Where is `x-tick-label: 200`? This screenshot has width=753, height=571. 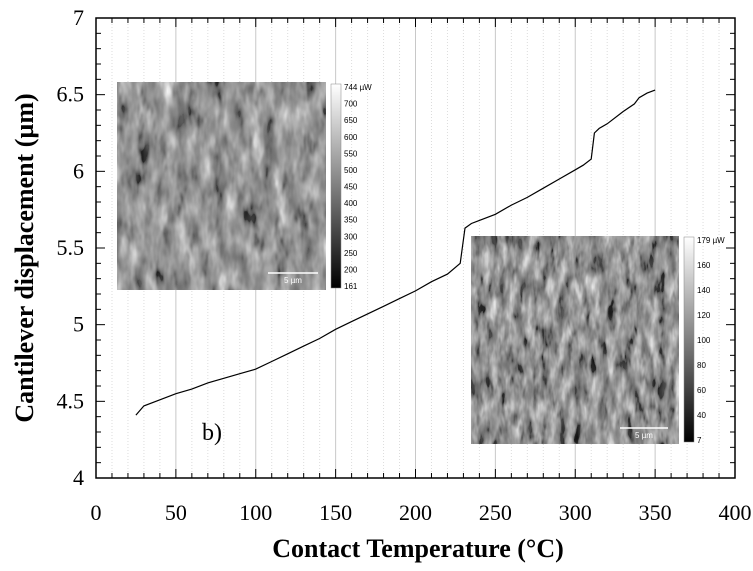 x-tick-label: 200 is located at coordinates (415, 512).